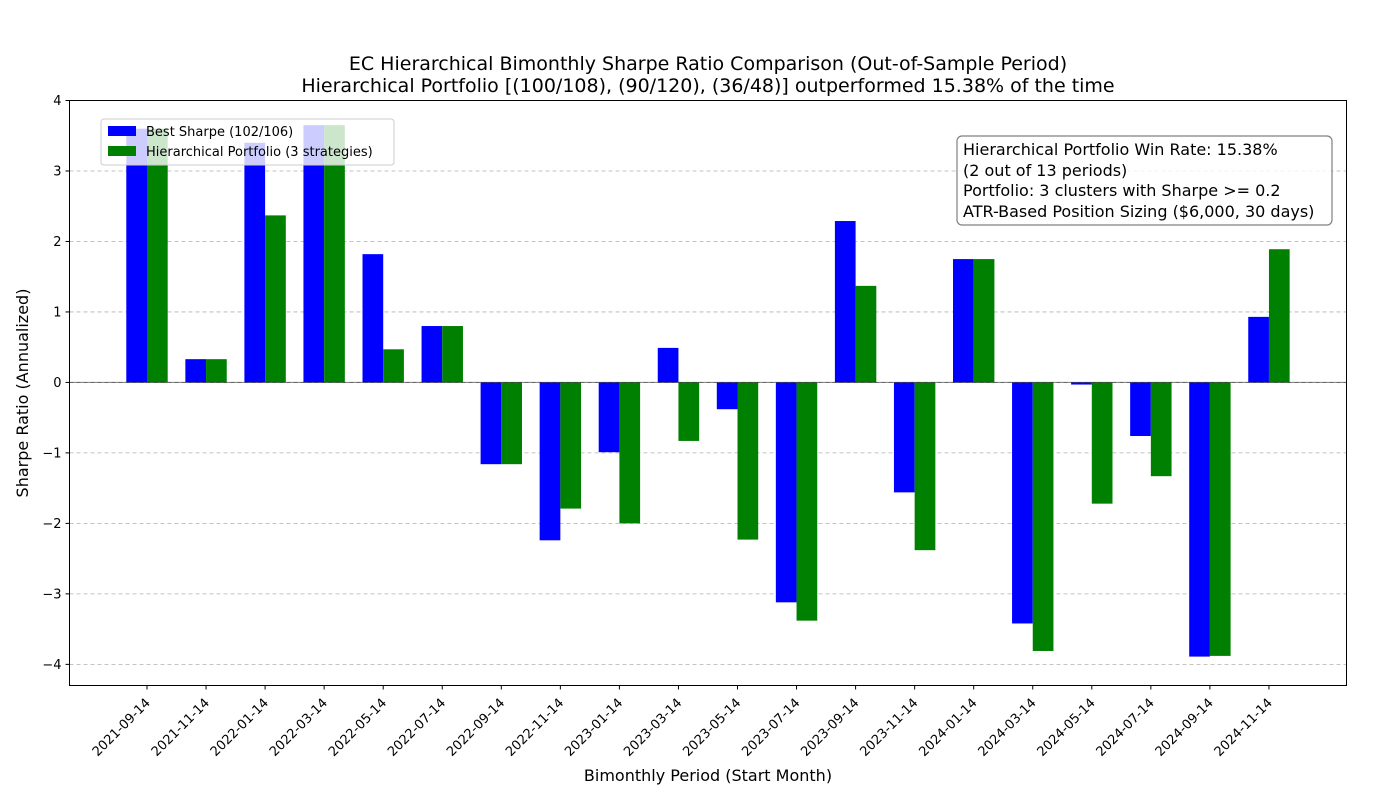 The height and width of the screenshot is (800, 1400). I want to click on x-tick-label: 2022-03-14, so click(299, 728).